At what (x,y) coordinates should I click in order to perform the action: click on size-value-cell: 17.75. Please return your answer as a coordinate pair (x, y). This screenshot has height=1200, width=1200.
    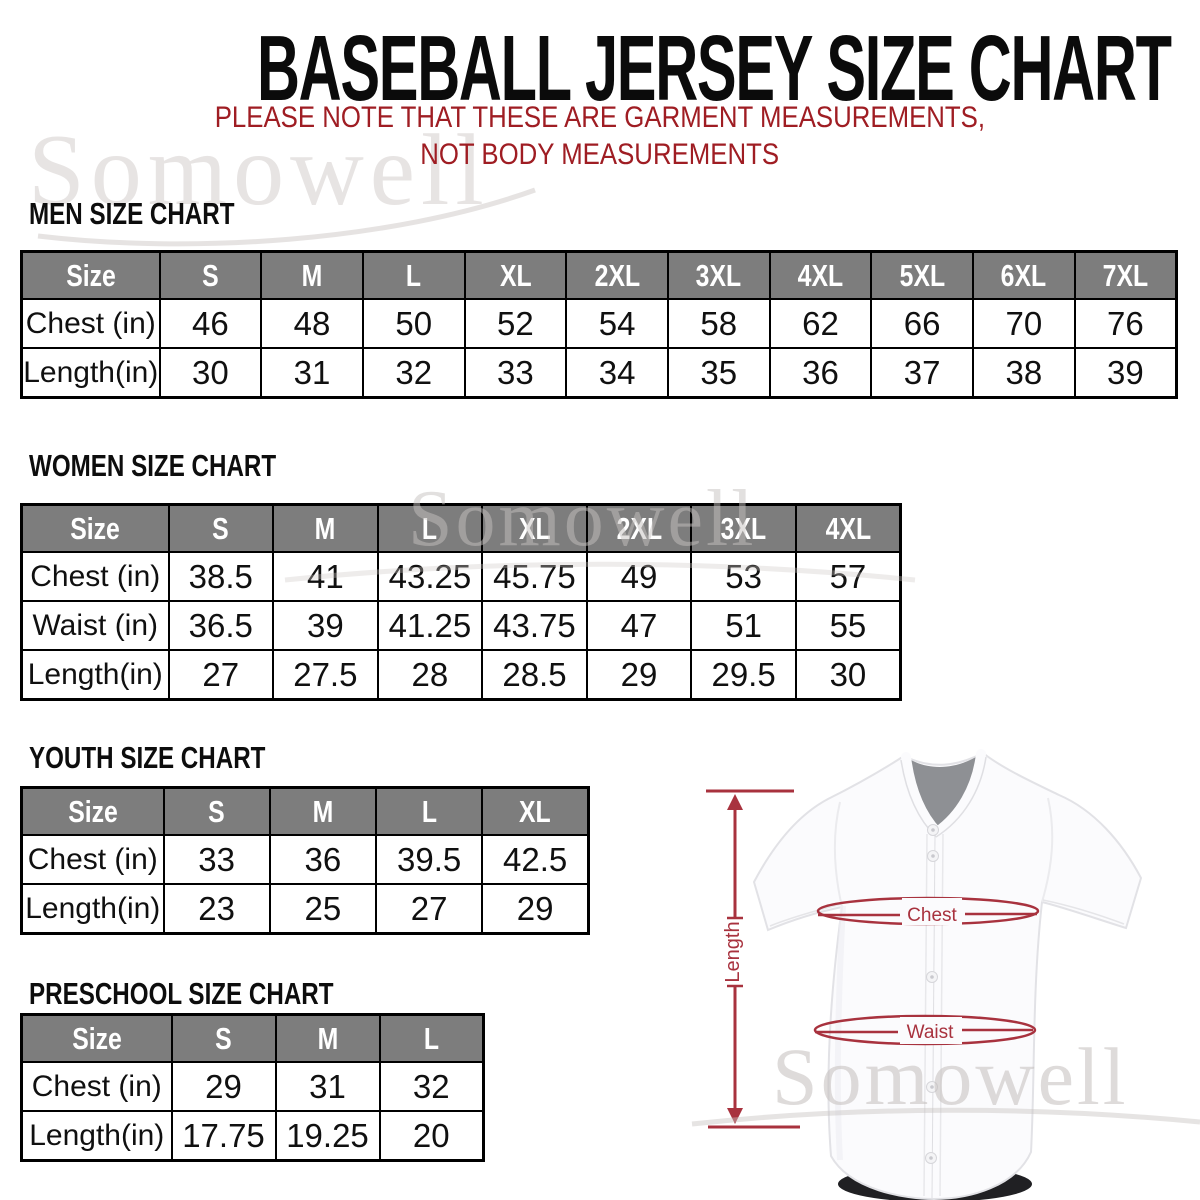
    Looking at the image, I should click on (223, 1136).